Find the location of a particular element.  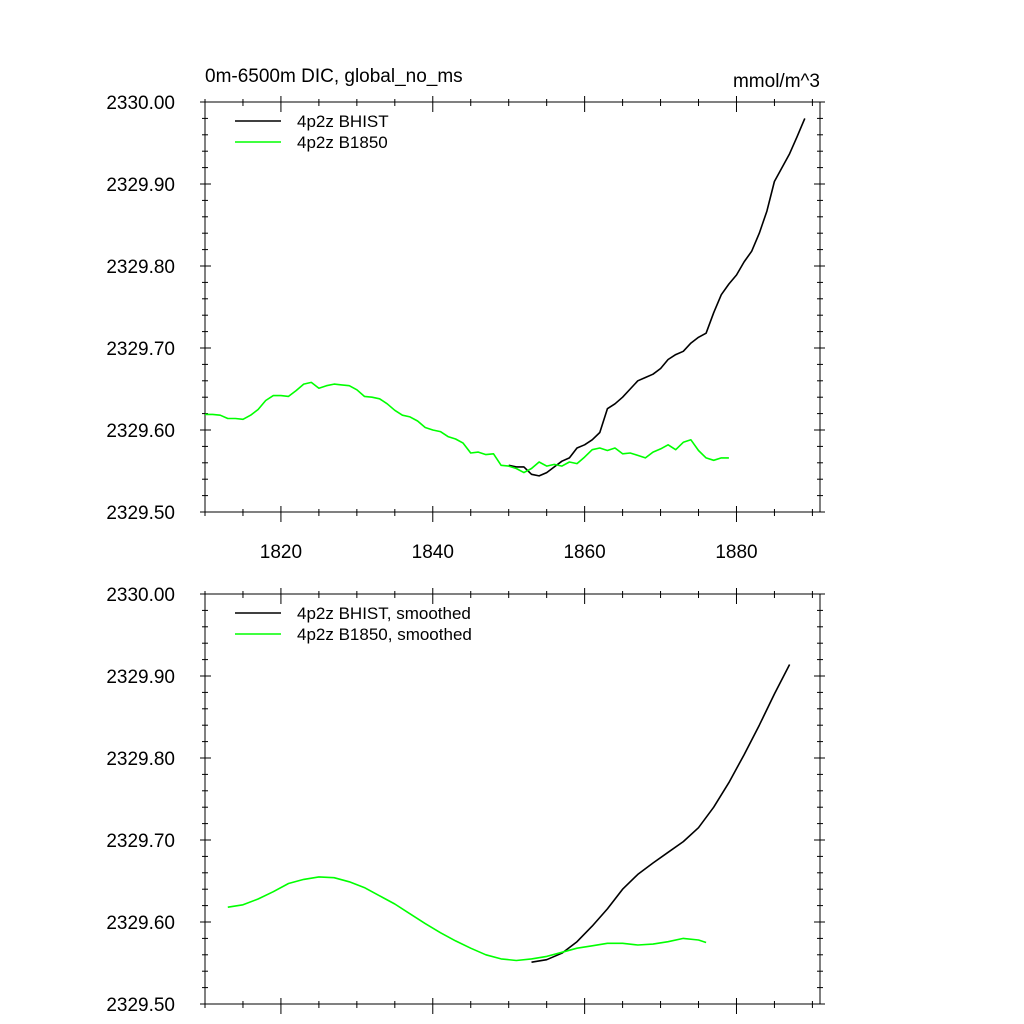

x-tick-label: 1880 is located at coordinates (736, 552).